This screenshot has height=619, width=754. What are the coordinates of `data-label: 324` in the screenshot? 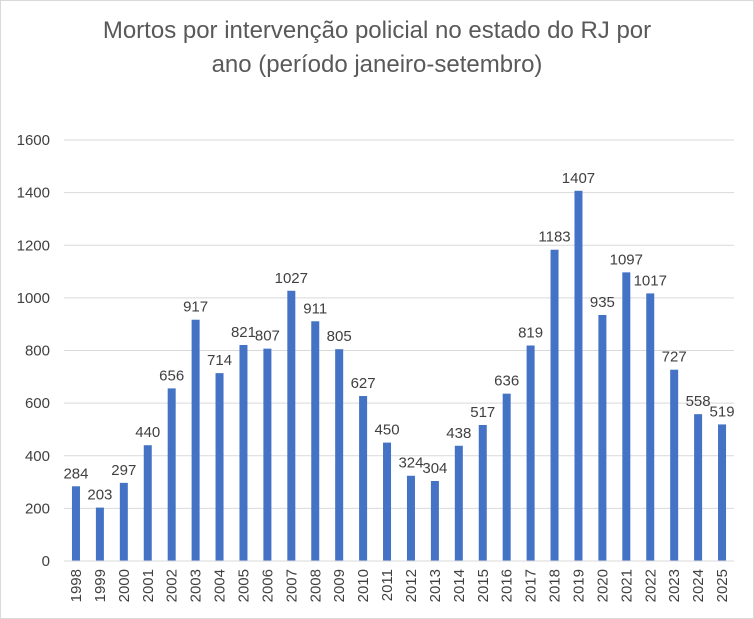 It's located at (410, 463).